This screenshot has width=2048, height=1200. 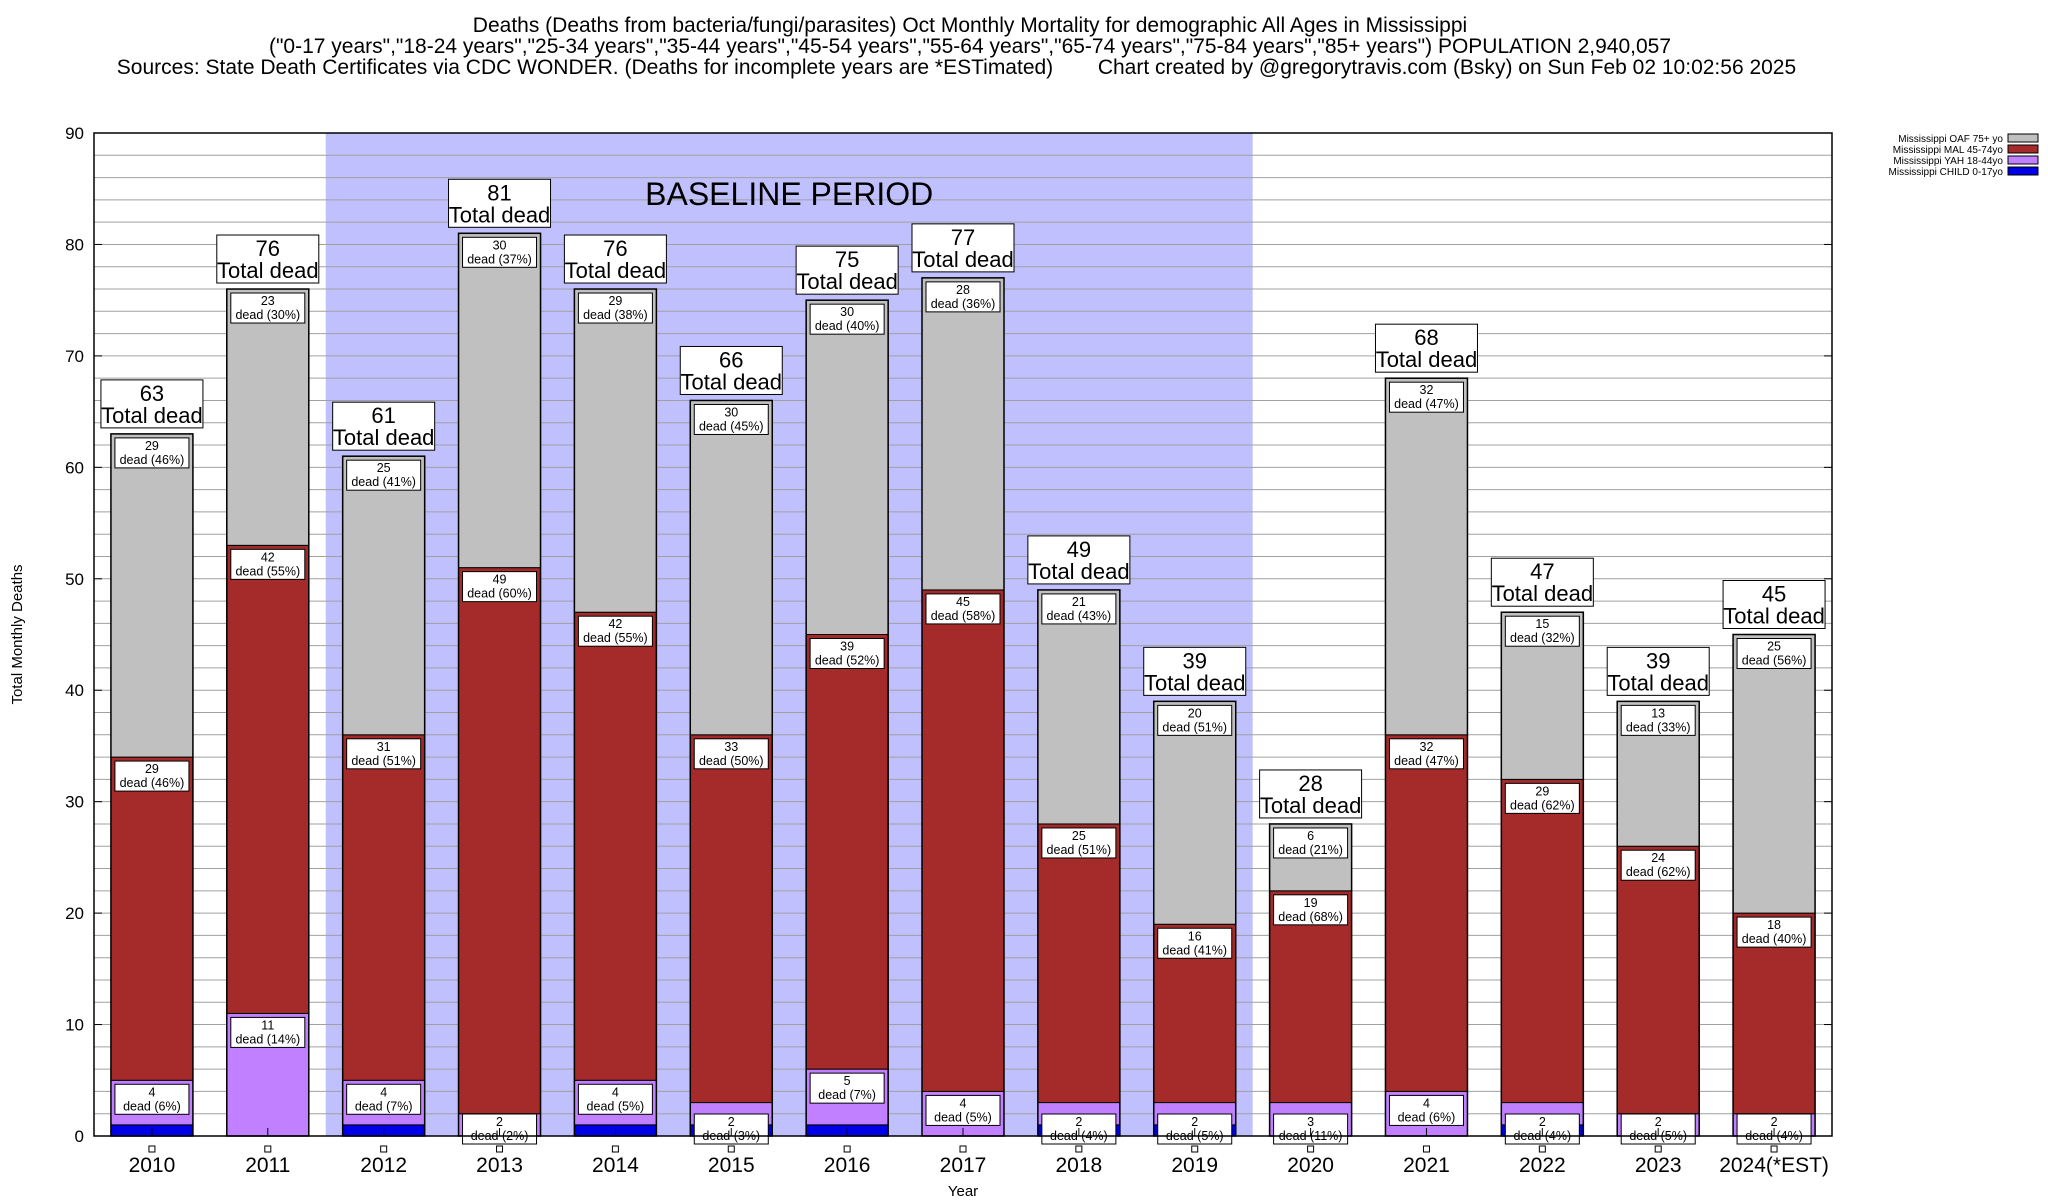 What do you see at coordinates (1658, 872) in the screenshot?
I see `segment-percent: dead (62%)` at bounding box center [1658, 872].